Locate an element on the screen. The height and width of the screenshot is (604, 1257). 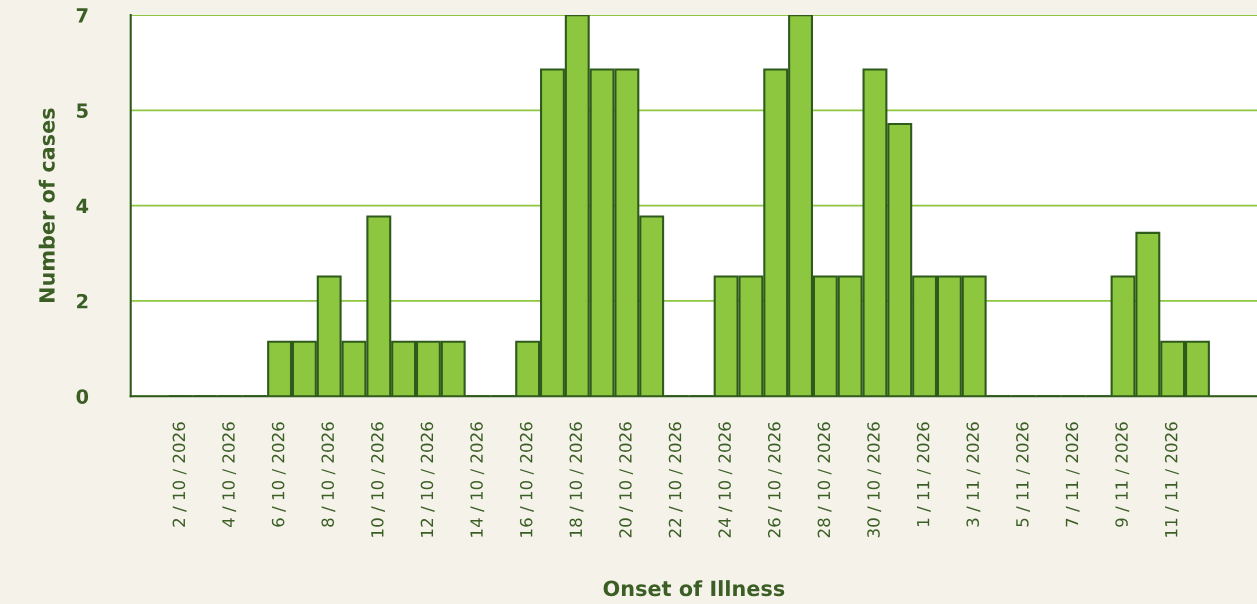
x-tick-label: 5 / 11 / 2026 is located at coordinates (1023, 474).